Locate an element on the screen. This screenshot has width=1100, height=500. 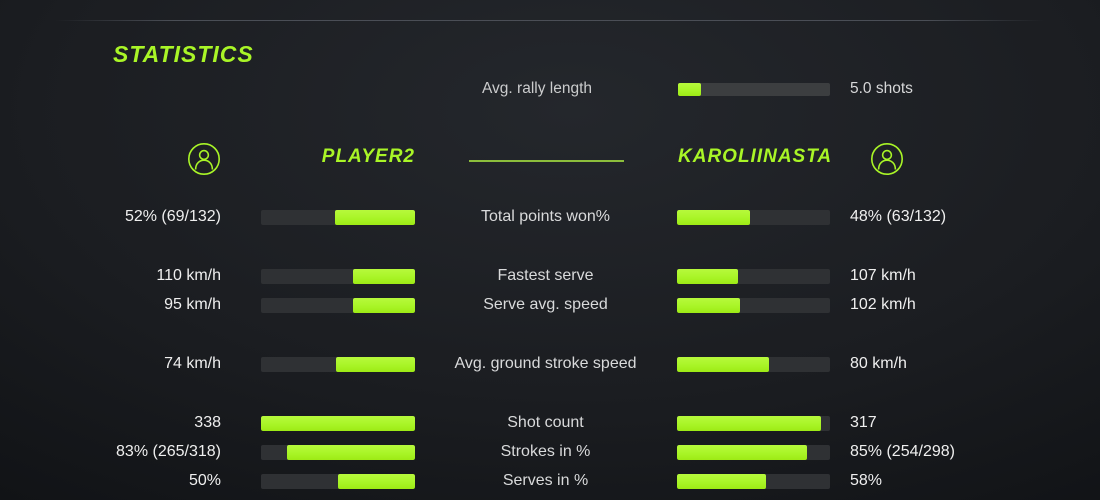
avg-rally-row: Avg. rally length 5.0 shots is located at coordinates (550, 90).